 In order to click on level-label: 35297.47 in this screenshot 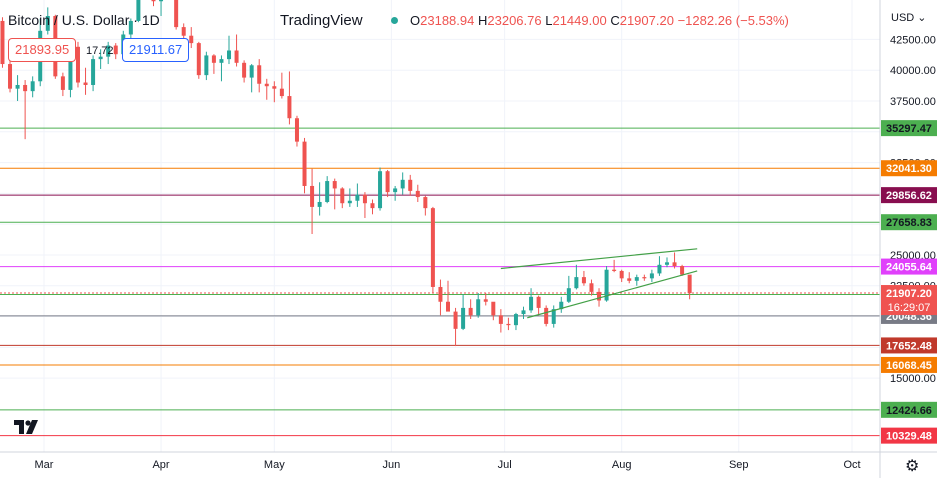, I will do `click(909, 129)`.